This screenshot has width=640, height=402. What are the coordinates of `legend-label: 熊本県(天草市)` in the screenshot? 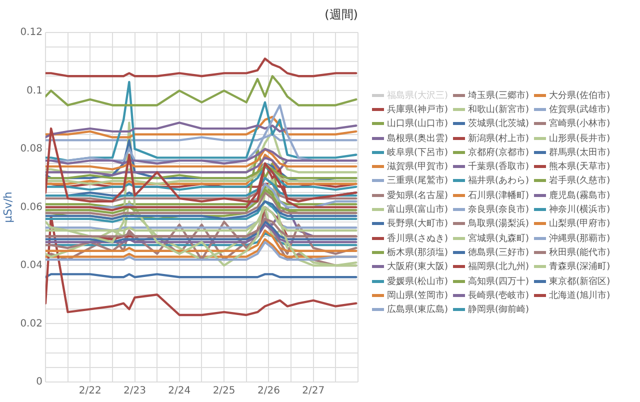 It's located at (579, 167).